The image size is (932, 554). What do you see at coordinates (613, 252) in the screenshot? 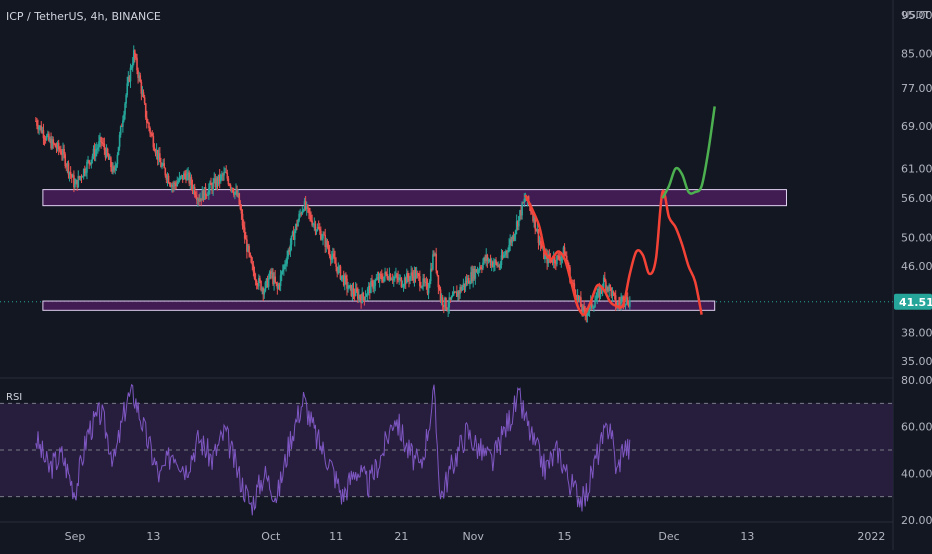
I see `projection-down-line` at bounding box center [613, 252].